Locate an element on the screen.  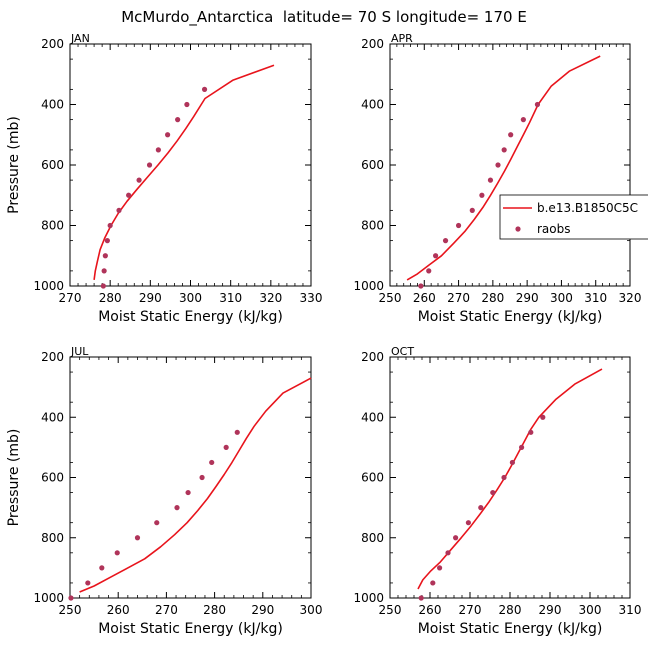
legend-obs-label: raobs is located at coordinates (554, 229).